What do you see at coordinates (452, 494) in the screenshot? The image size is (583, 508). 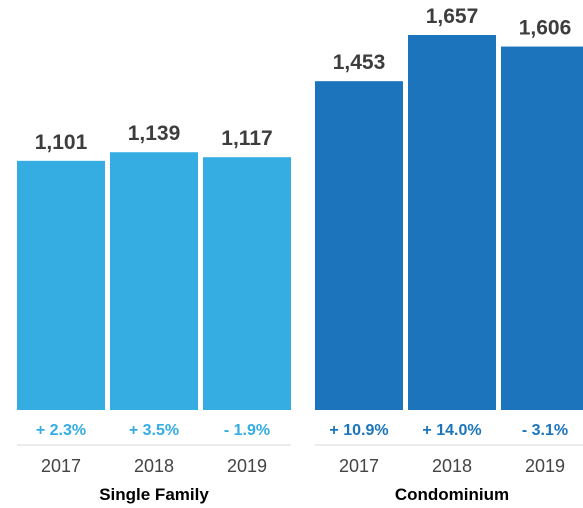 I see `group-label: Condominium` at bounding box center [452, 494].